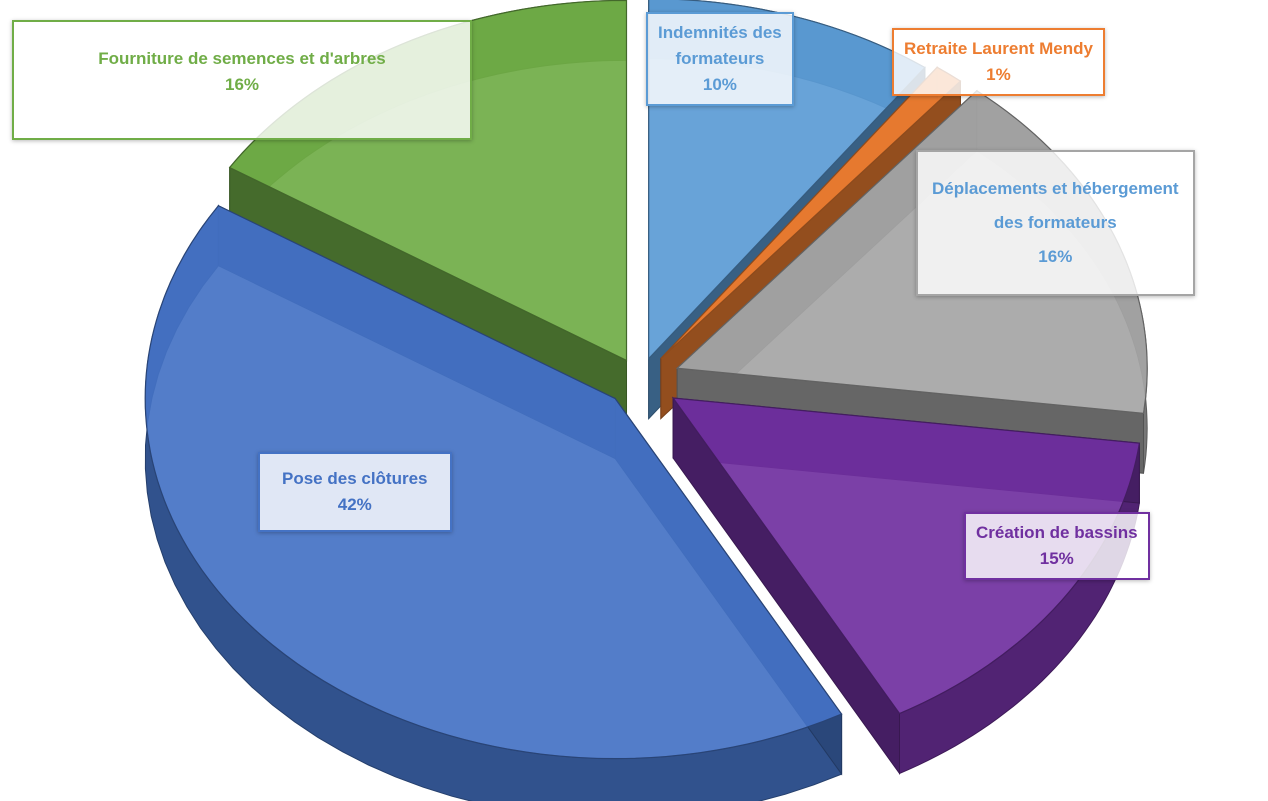 This screenshot has height=801, width=1268. Describe the element at coordinates (1057, 546) in the screenshot. I see `slice-label-bassins: Création de bassins 15%` at that location.